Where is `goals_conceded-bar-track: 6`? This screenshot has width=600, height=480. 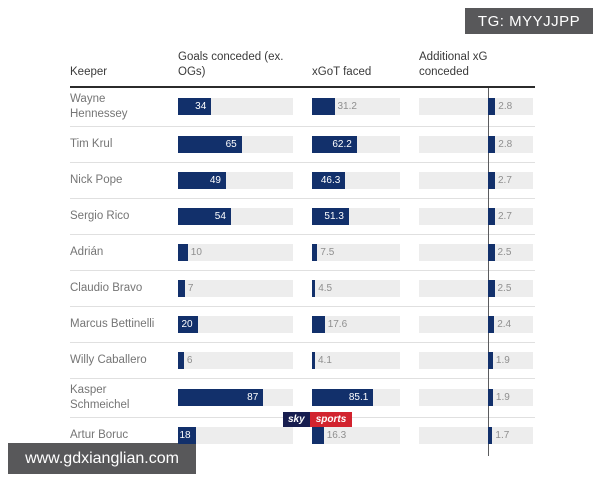 goals_conceded-bar-track: 6 is located at coordinates (235, 360).